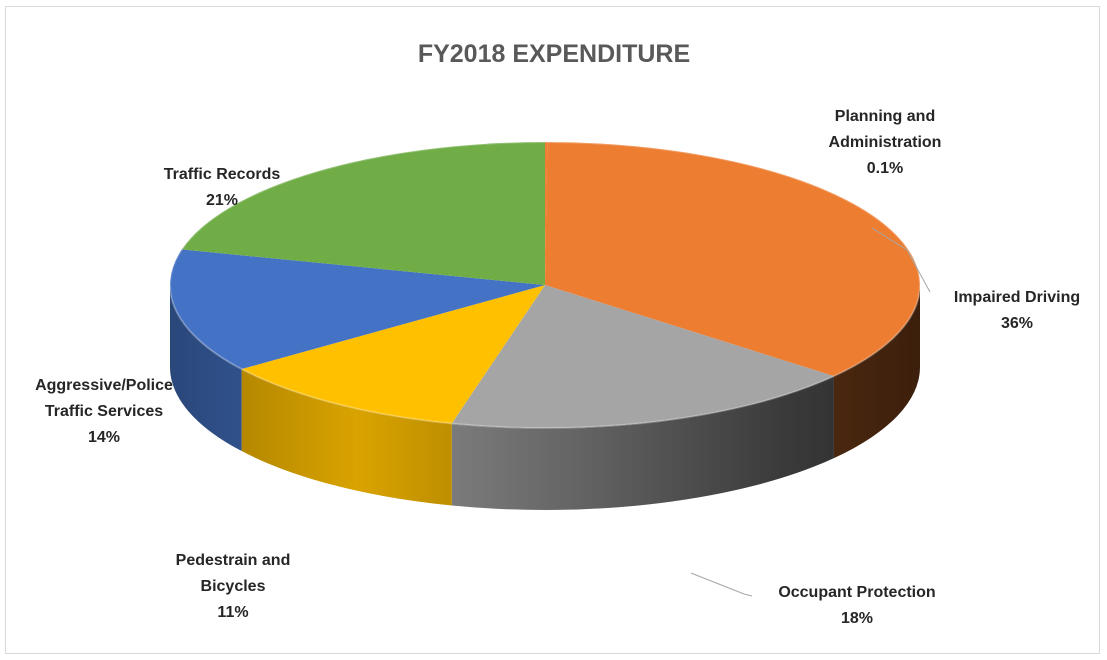 The height and width of the screenshot is (660, 1107). Describe the element at coordinates (104, 437) in the screenshot. I see `slice-percent-label: 14%` at that location.